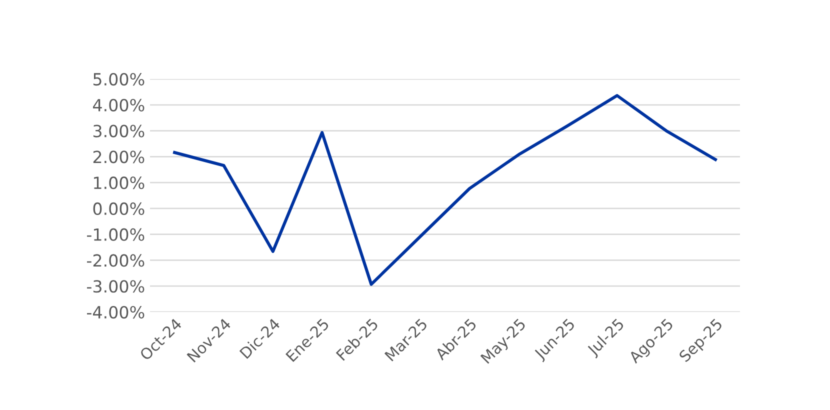 The image size is (830, 410). I want to click on y-tick-label: 1.00%, so click(119, 183).